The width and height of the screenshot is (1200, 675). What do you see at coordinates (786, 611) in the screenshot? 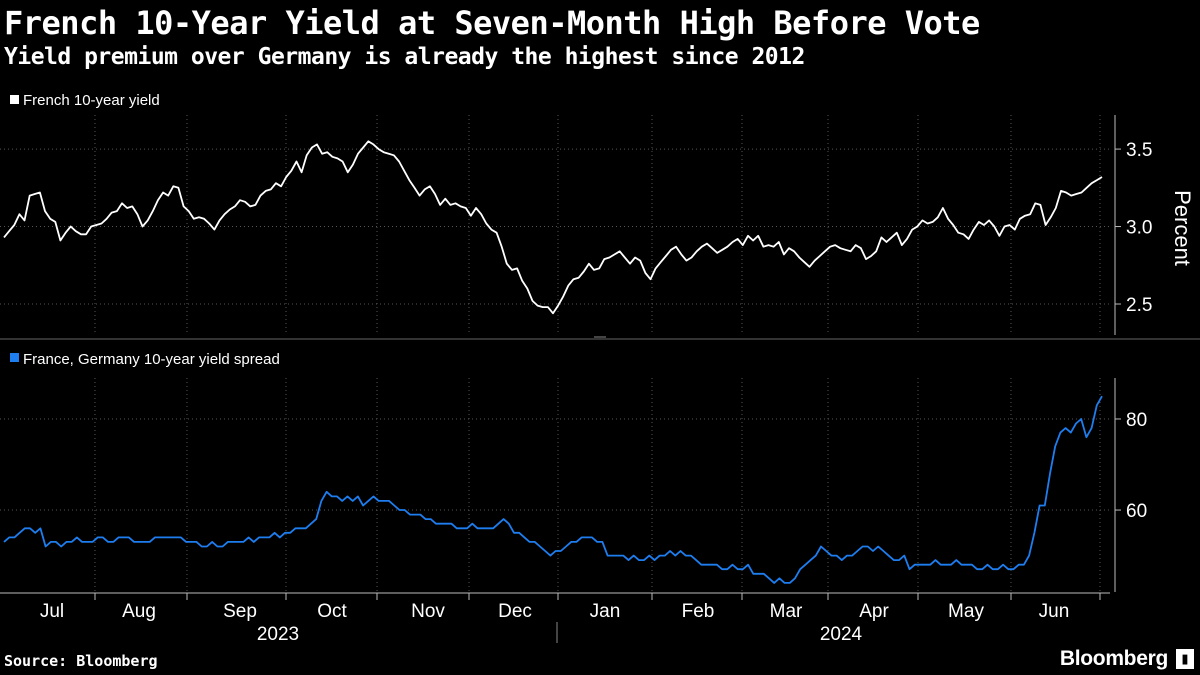
I see `x-tick-label: Mar` at bounding box center [786, 611].